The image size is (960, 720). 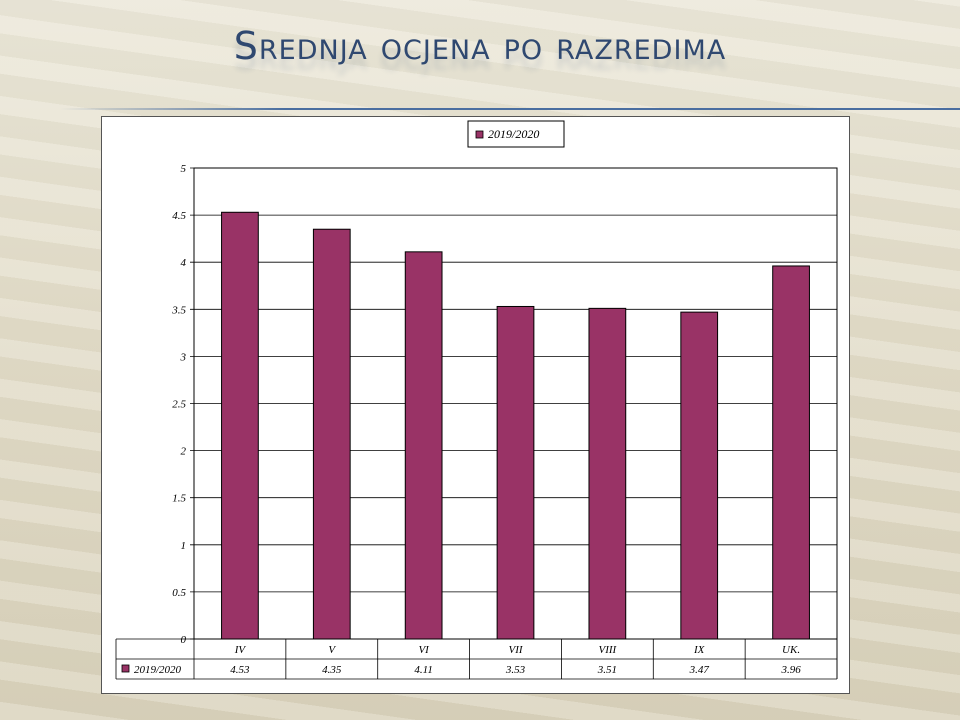 What do you see at coordinates (332, 650) in the screenshot?
I see `category-label: V` at bounding box center [332, 650].